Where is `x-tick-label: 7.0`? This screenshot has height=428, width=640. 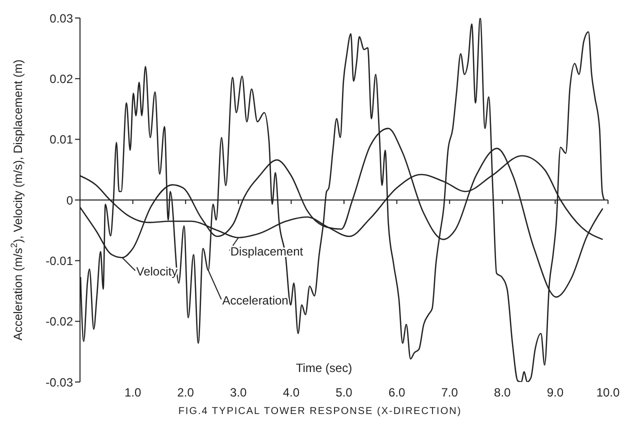 x-tick-label: 7.0 is located at coordinates (449, 393).